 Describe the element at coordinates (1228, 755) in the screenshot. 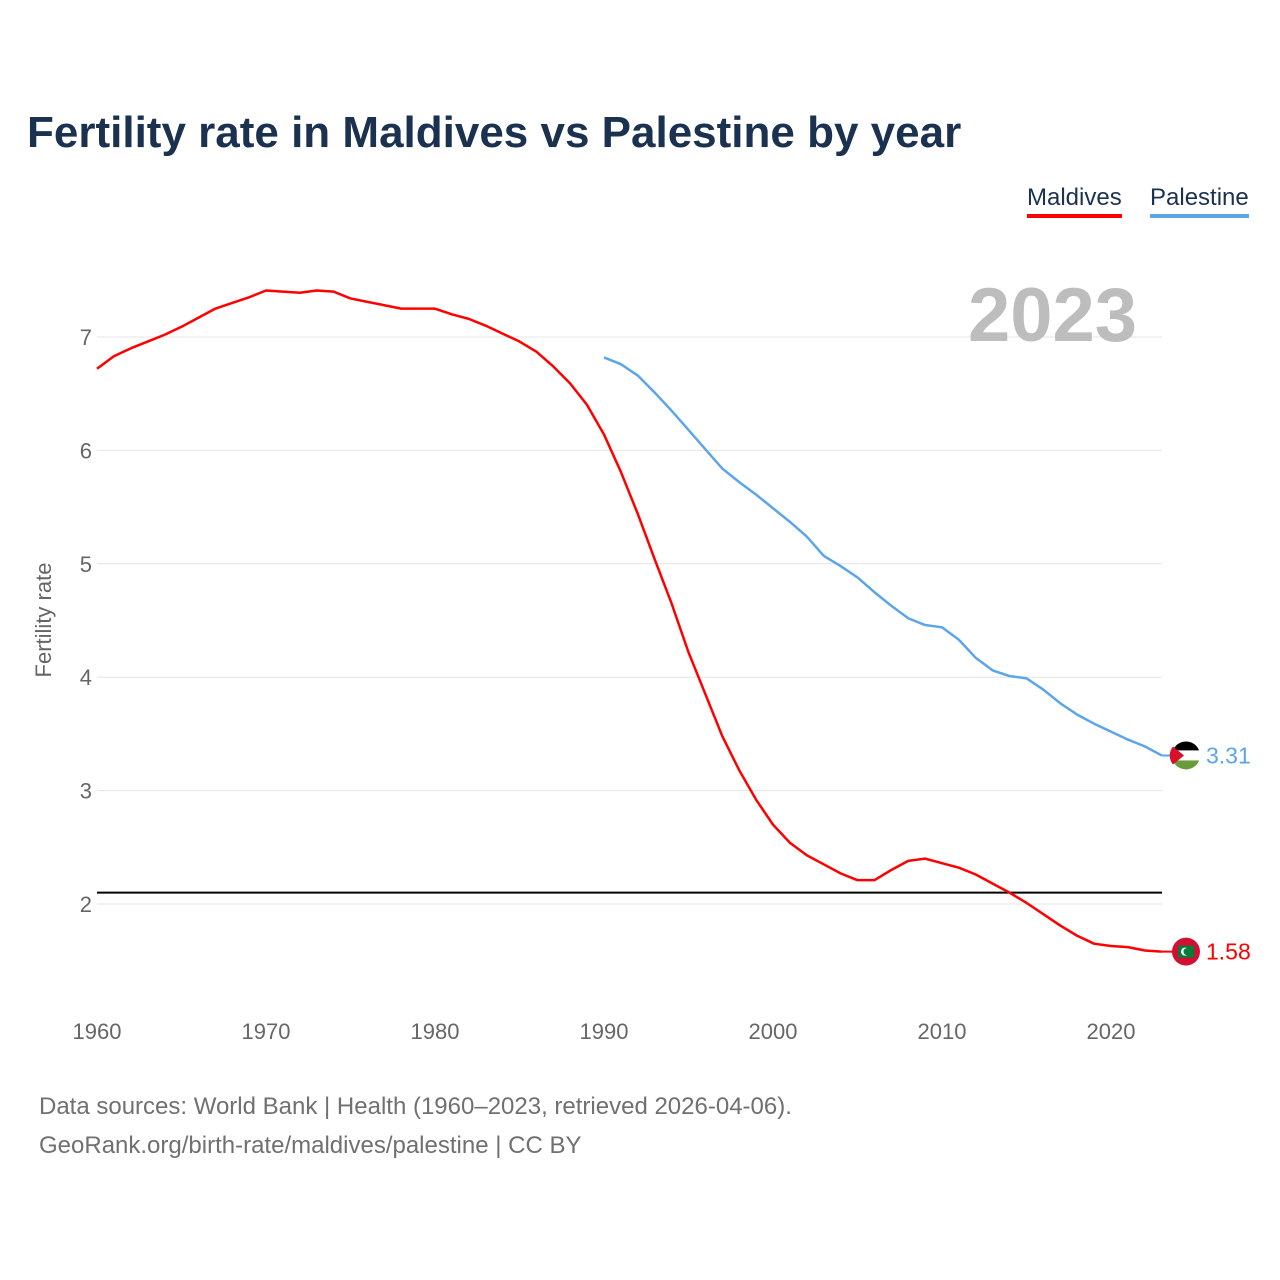

I see `end-value-label: 3.31` at that location.